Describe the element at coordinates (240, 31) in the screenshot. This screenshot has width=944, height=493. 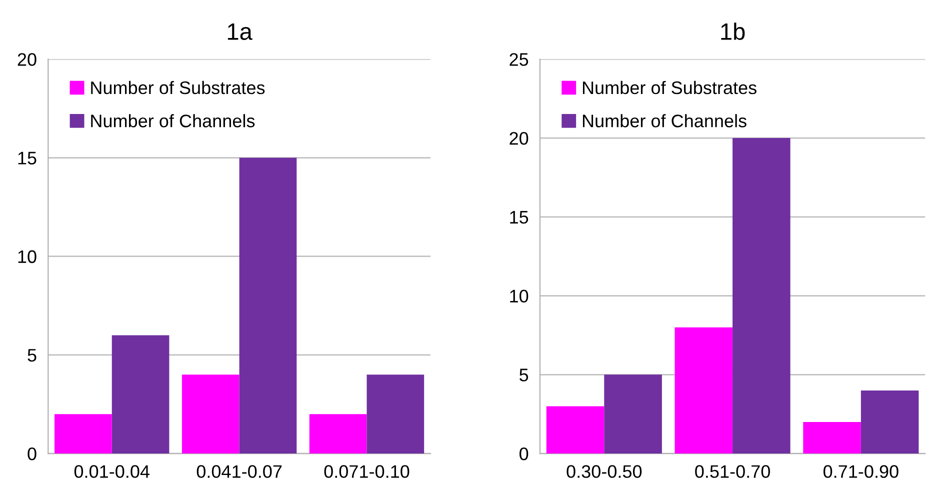
I see `chart-title: 1a` at that location.